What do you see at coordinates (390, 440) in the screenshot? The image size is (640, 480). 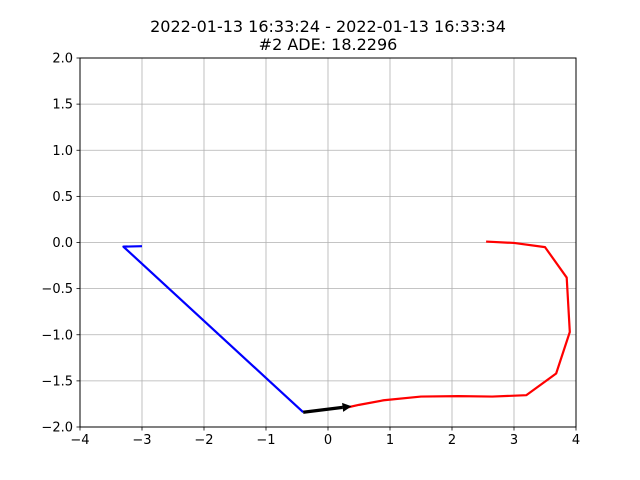 I see `x-tick-label: 1` at bounding box center [390, 440].